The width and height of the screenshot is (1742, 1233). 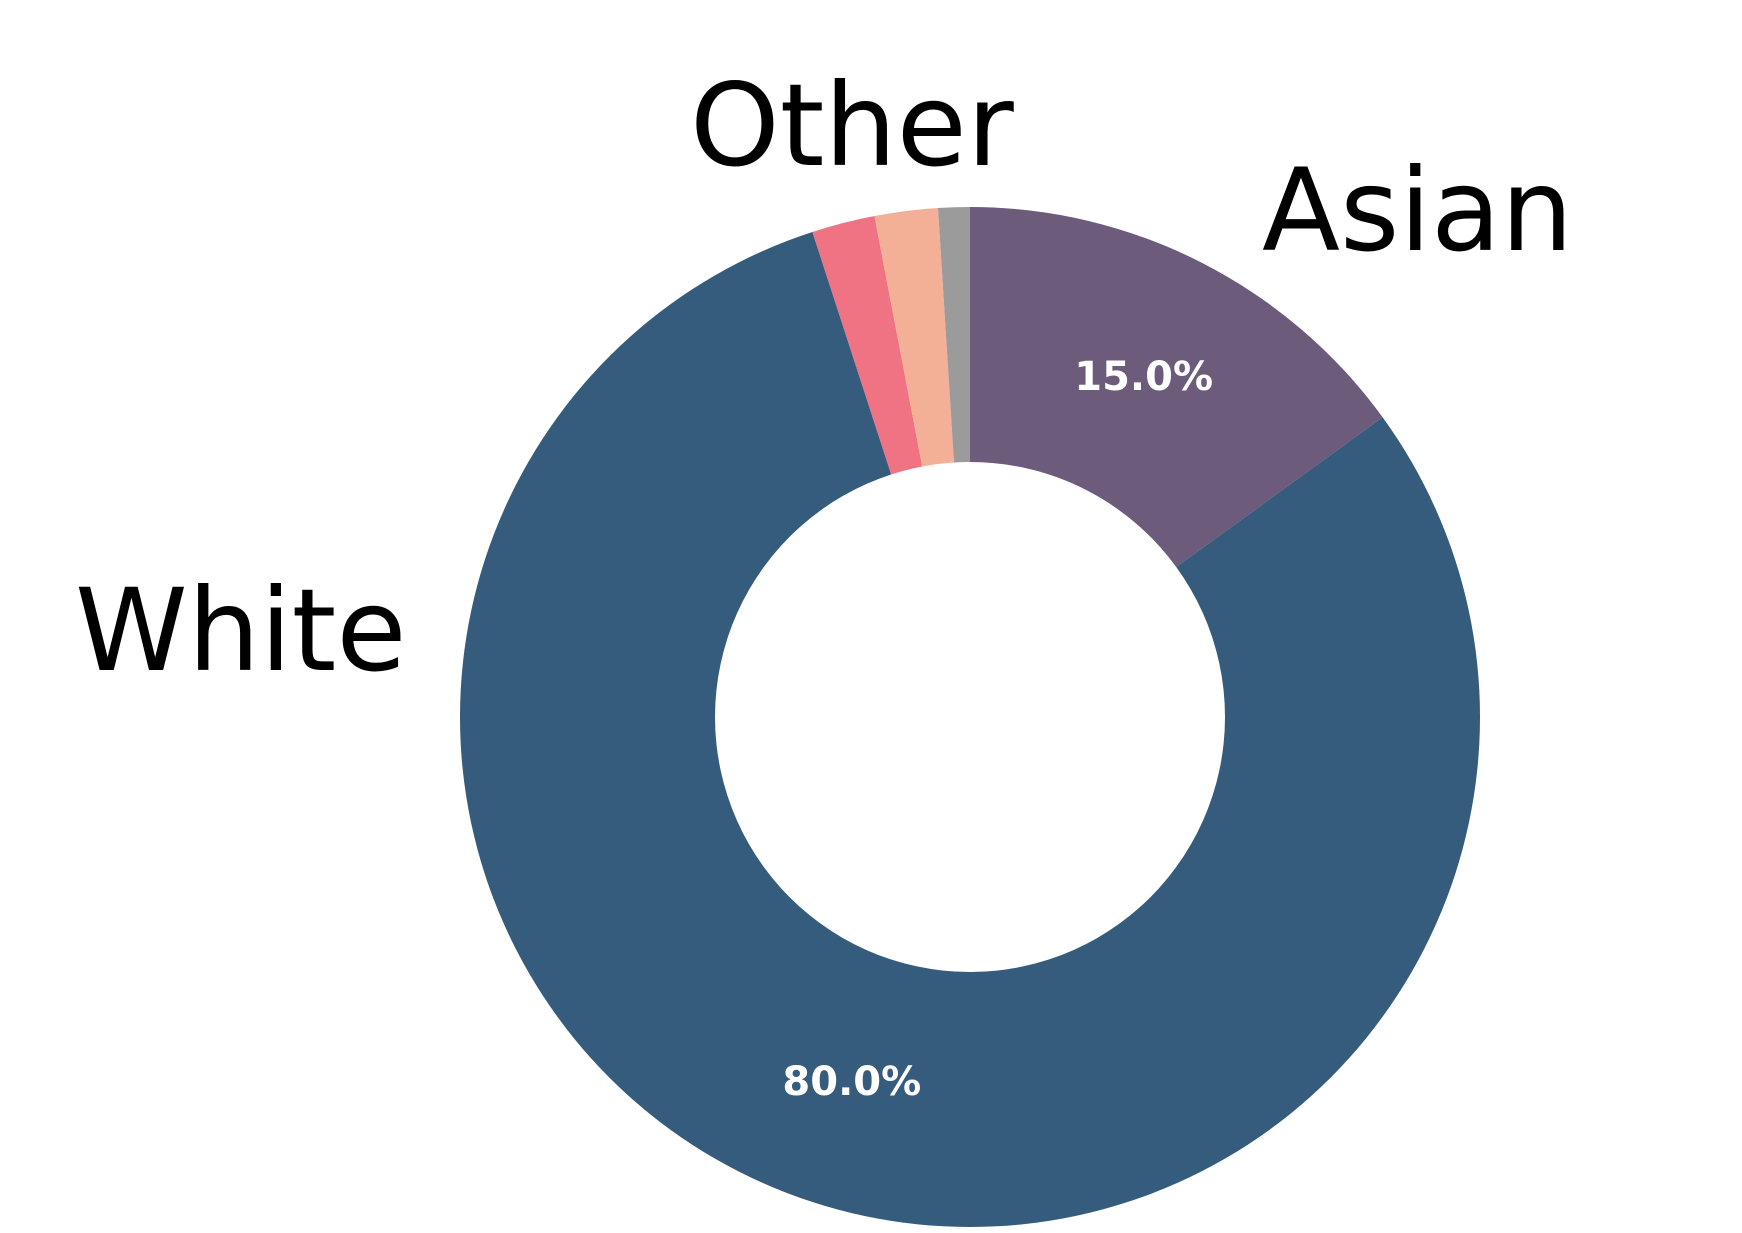 I want to click on slice-asian, so click(x=1176, y=387).